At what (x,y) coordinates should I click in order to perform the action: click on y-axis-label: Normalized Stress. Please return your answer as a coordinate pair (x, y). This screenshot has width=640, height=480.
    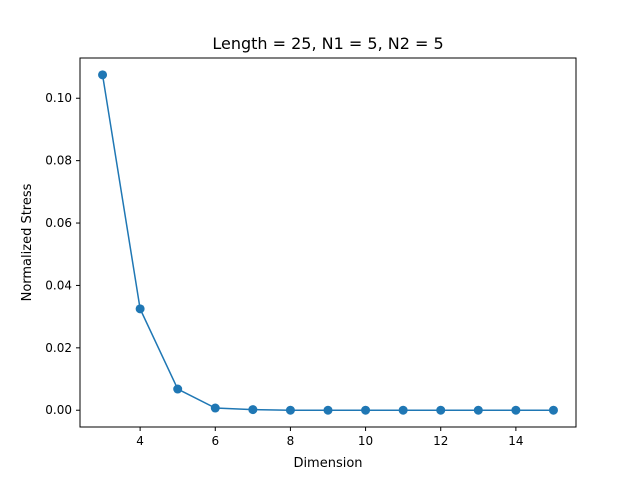
    Looking at the image, I should click on (27, 242).